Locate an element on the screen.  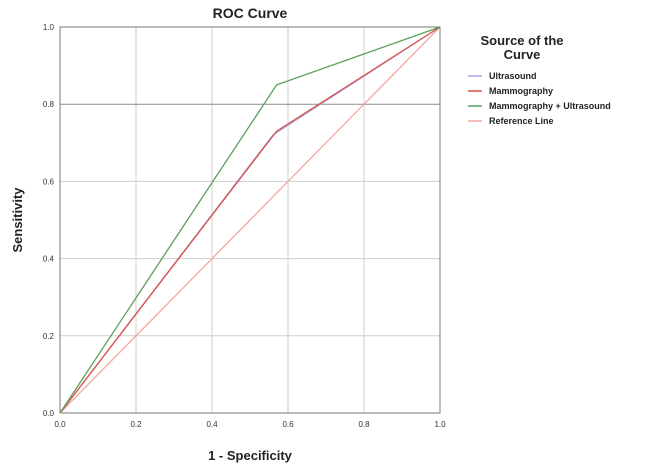
x-tick-label: 0.4 is located at coordinates (212, 424).